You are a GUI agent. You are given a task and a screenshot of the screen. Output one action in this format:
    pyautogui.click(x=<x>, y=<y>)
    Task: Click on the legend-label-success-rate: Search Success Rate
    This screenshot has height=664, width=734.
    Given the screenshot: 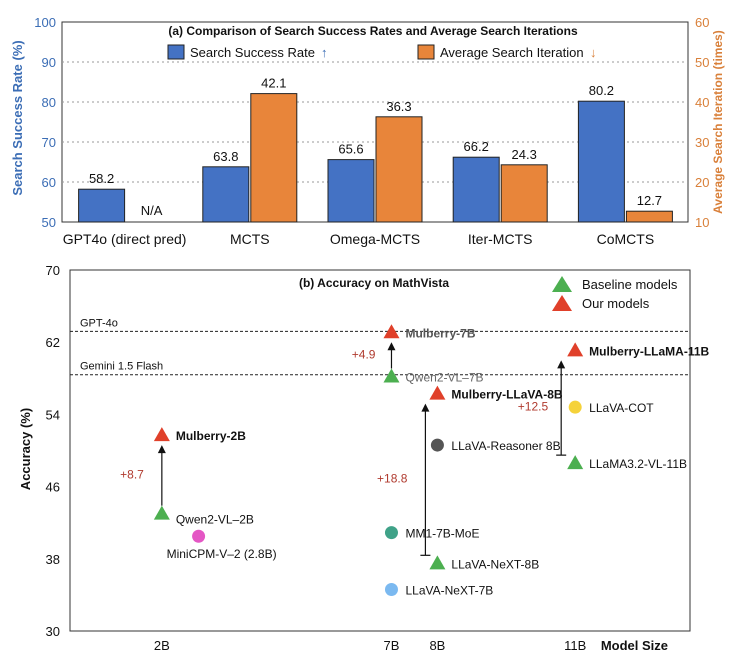 What is the action you would take?
    pyautogui.click(x=252, y=52)
    